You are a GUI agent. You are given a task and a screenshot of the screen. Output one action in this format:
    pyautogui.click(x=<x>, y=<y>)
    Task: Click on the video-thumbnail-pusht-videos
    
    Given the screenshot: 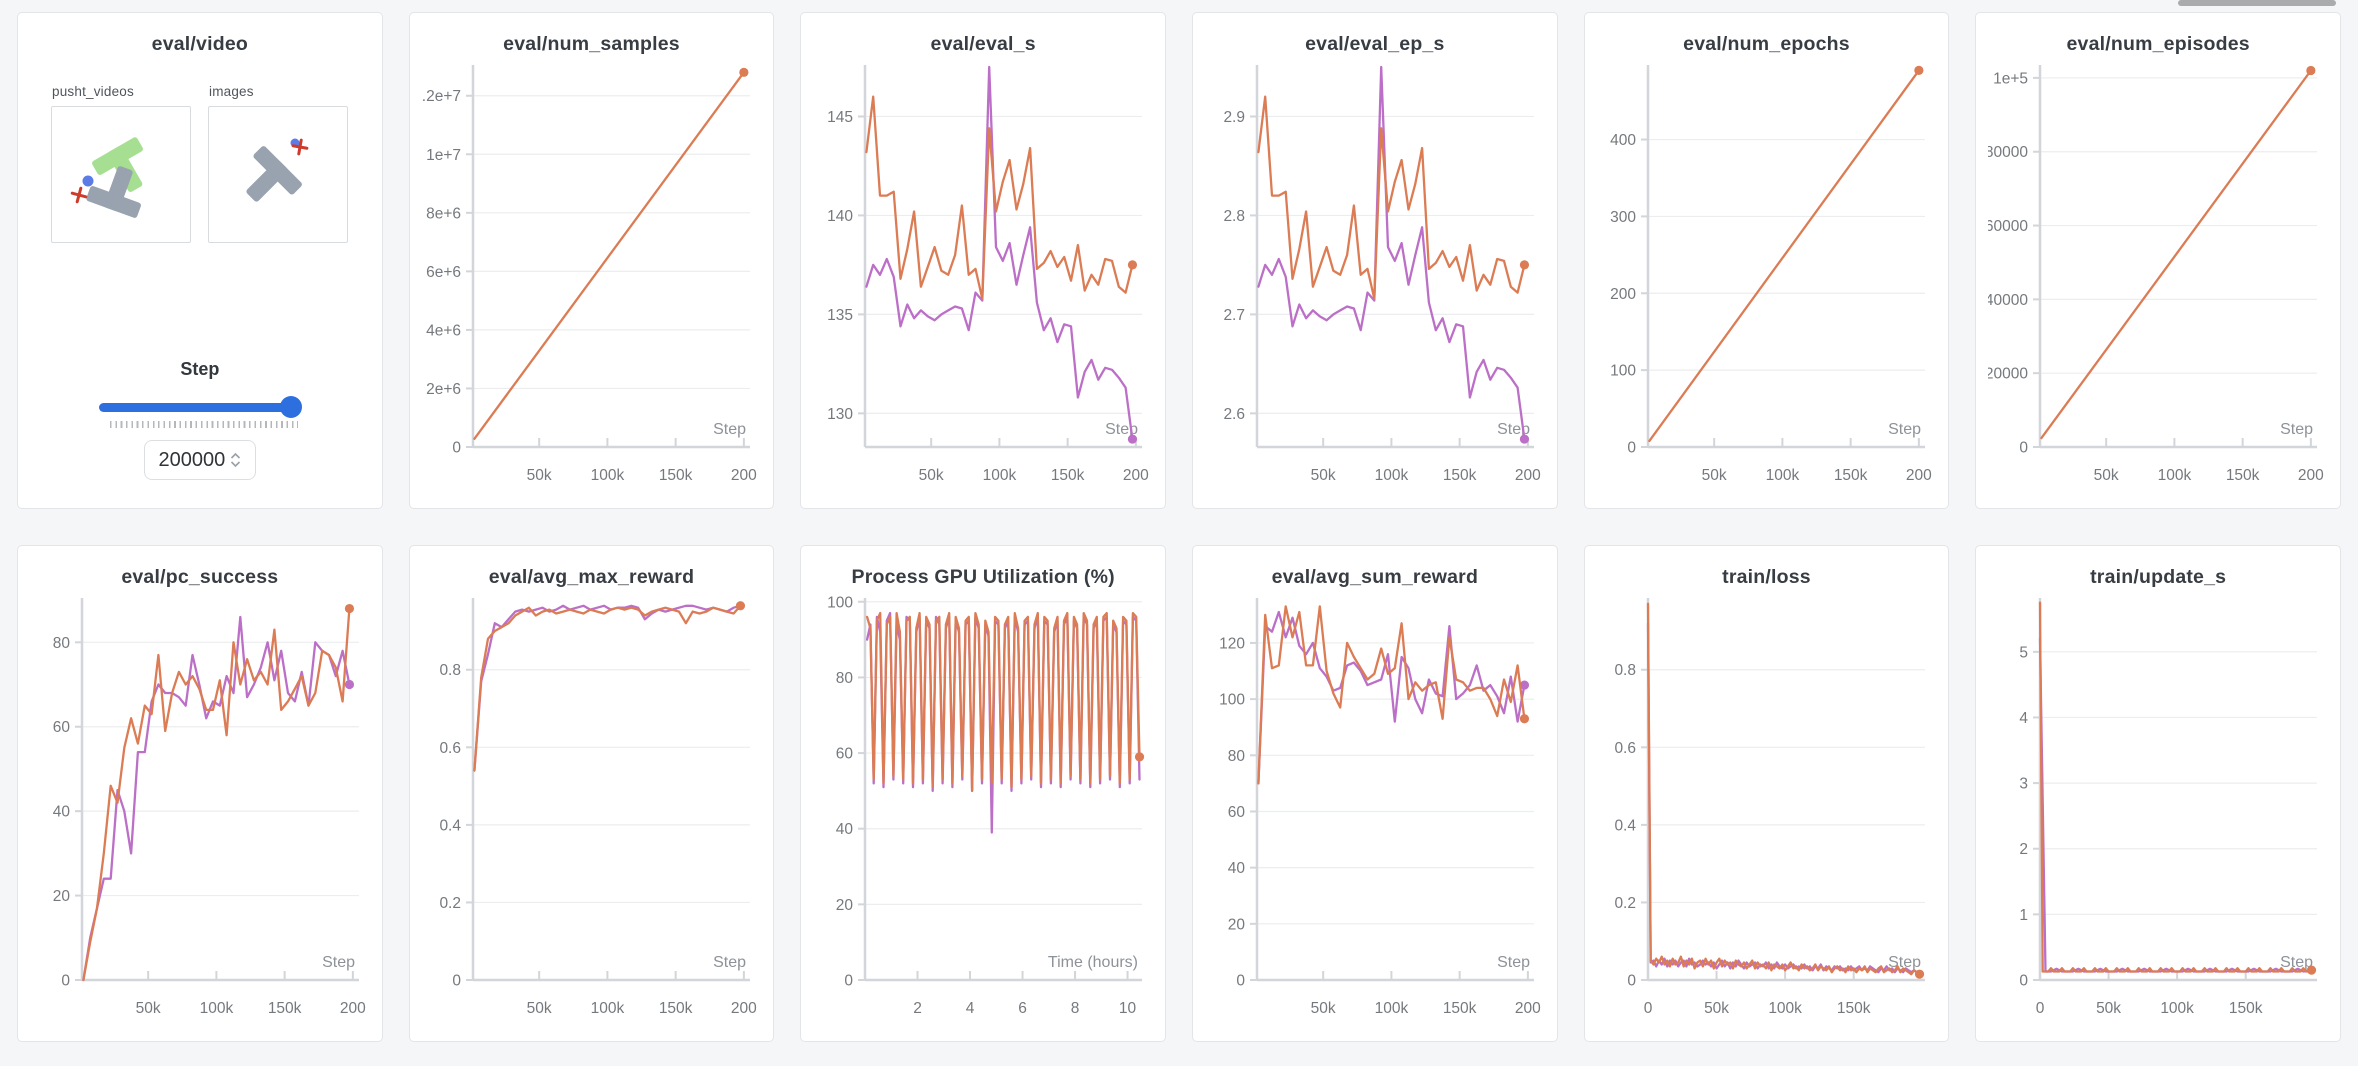 What is the action you would take?
    pyautogui.click(x=121, y=174)
    